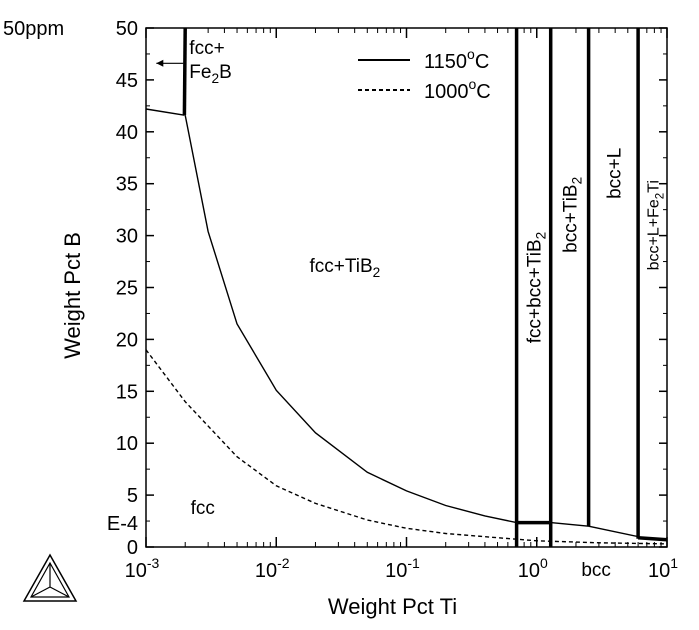 Image resolution: width=699 pixels, height=630 pixels. I want to click on y-tick-label: 30, so click(127, 237).